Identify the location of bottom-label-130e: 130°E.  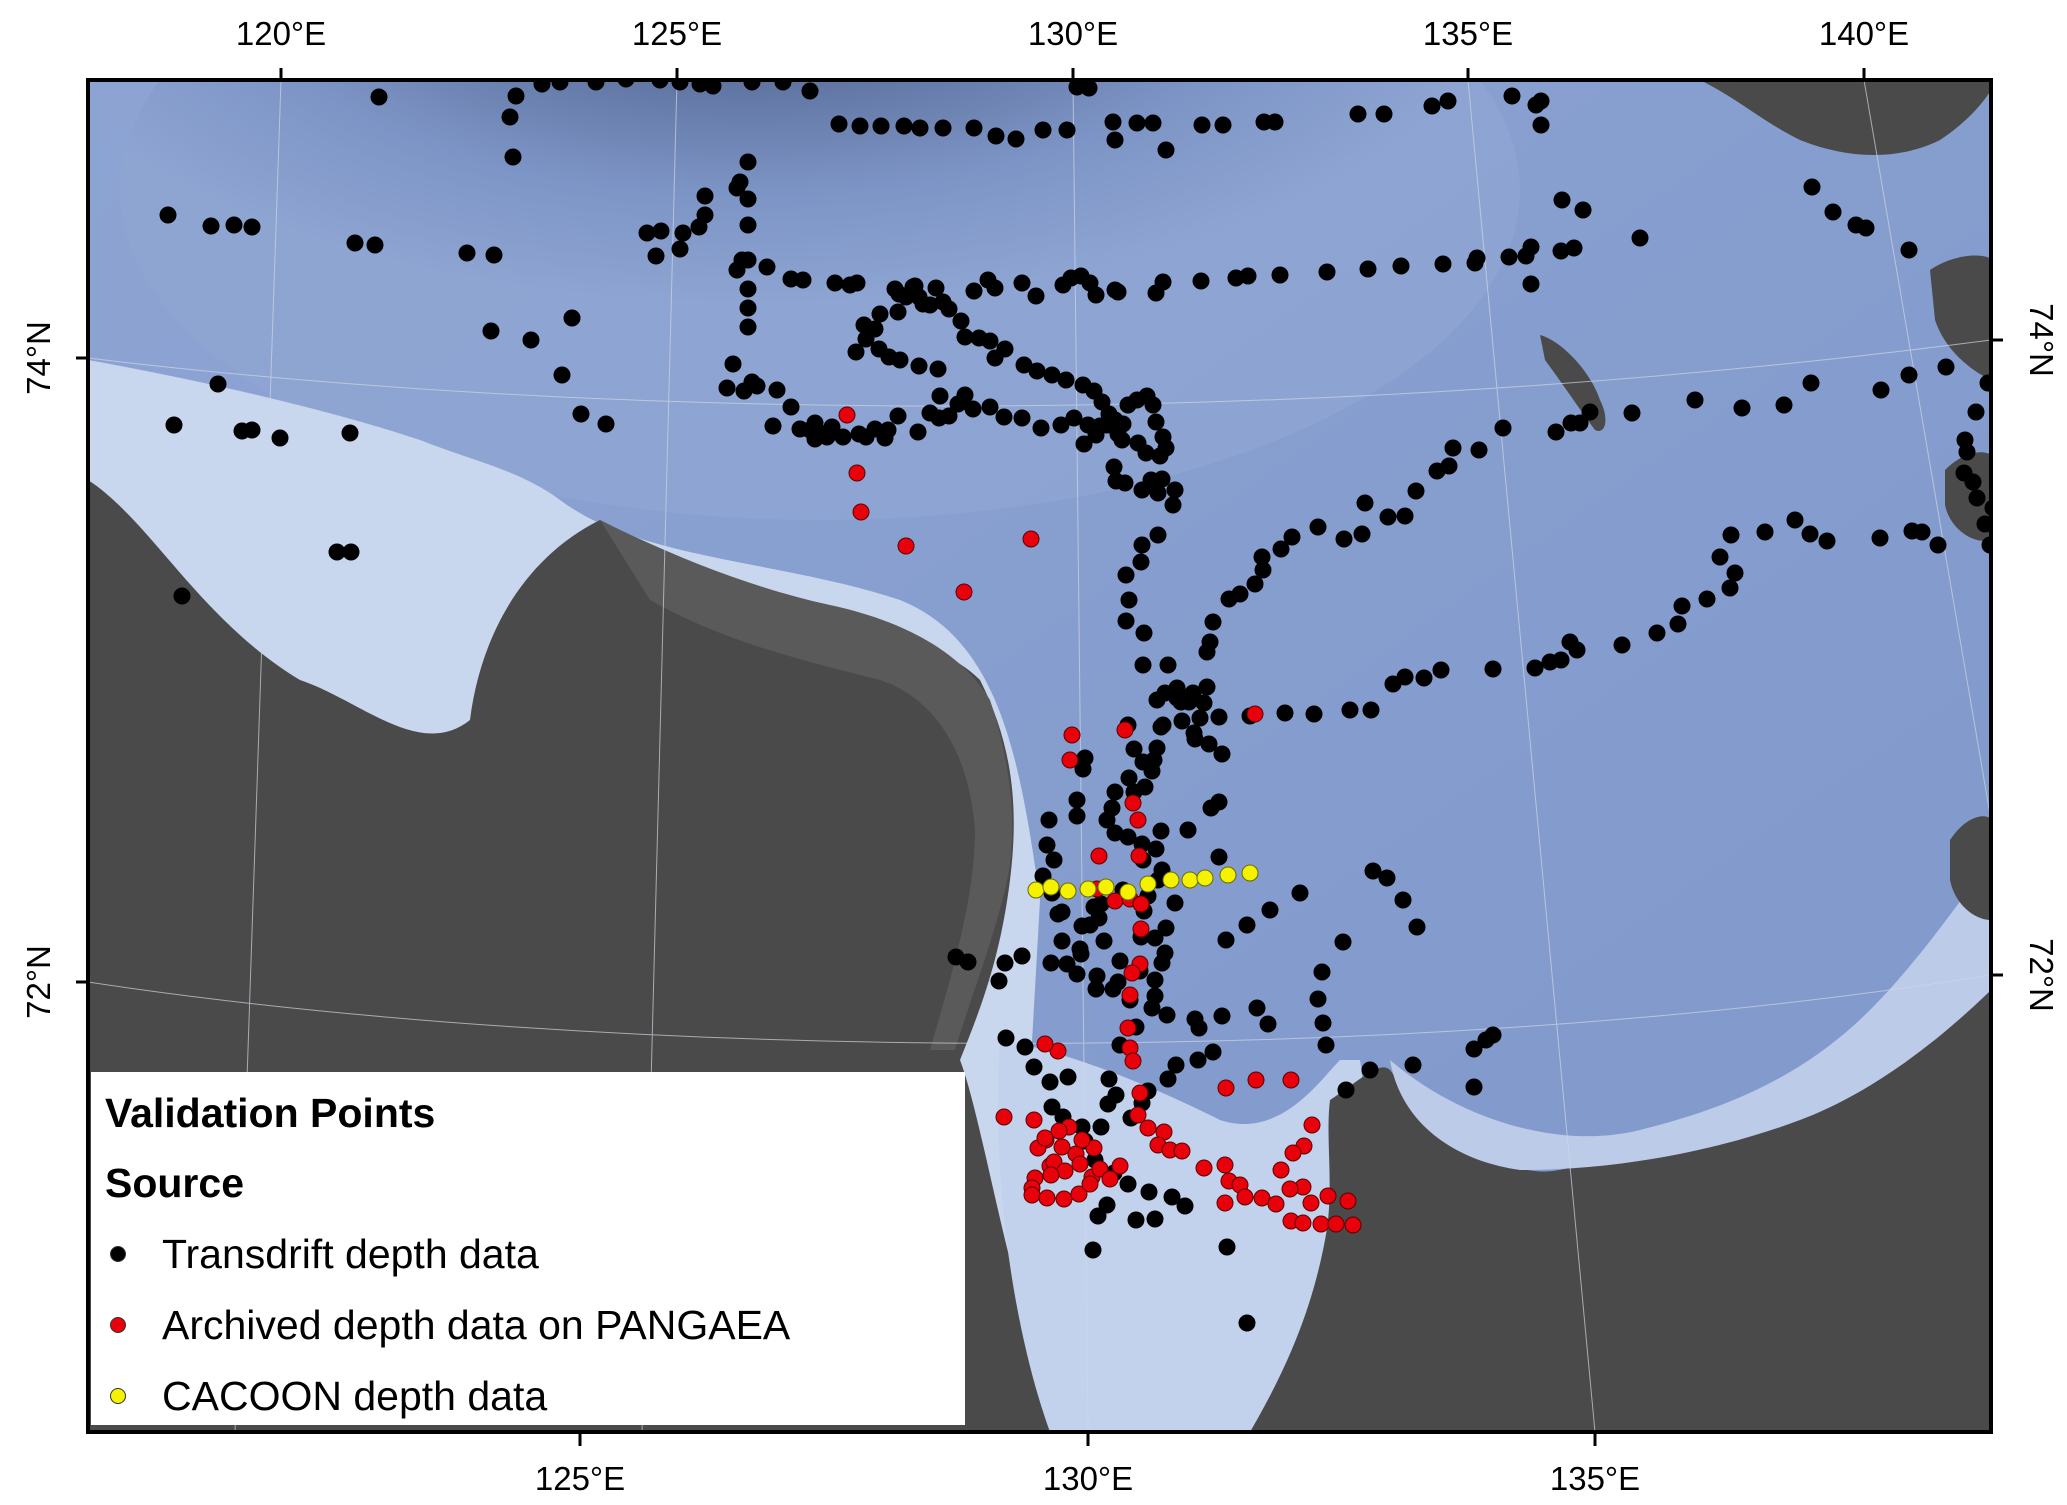
(1088, 1478).